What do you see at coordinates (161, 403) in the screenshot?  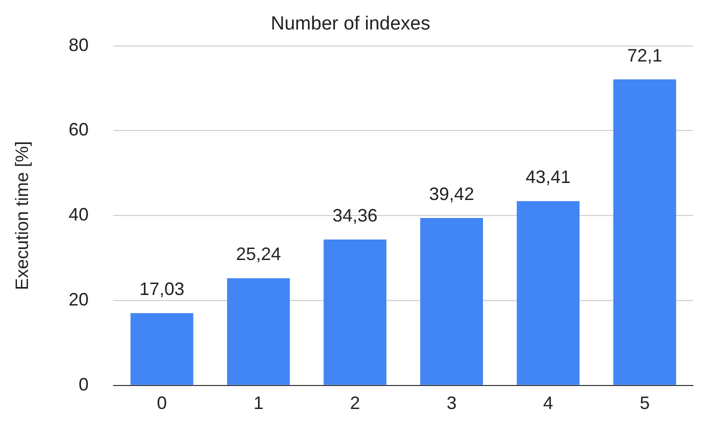 I see `x-tick-label: 0` at bounding box center [161, 403].